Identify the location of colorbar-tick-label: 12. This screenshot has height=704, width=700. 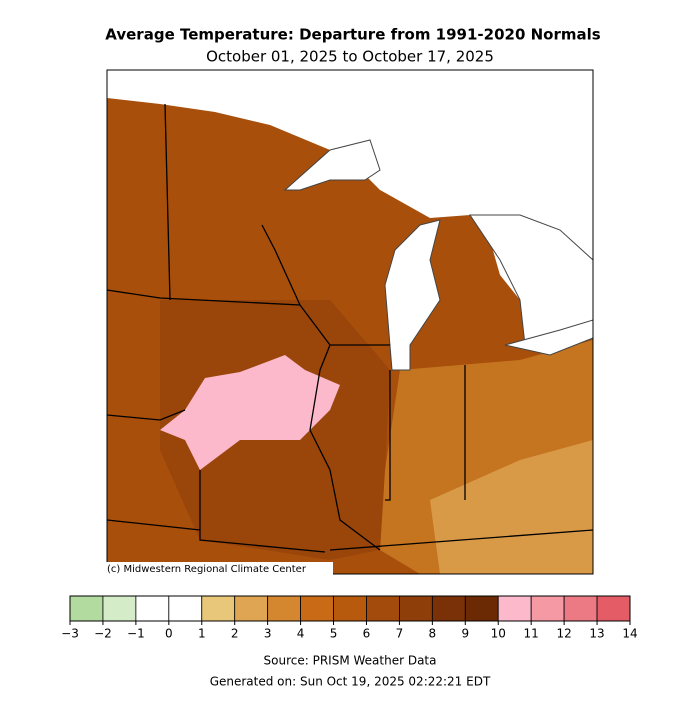
(563, 634).